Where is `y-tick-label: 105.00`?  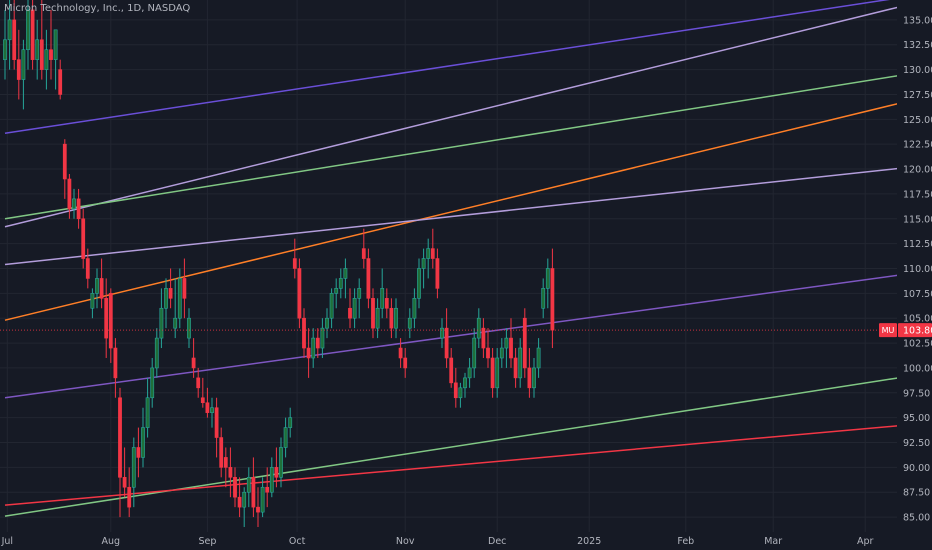 y-tick-label: 105.00 is located at coordinates (917, 319).